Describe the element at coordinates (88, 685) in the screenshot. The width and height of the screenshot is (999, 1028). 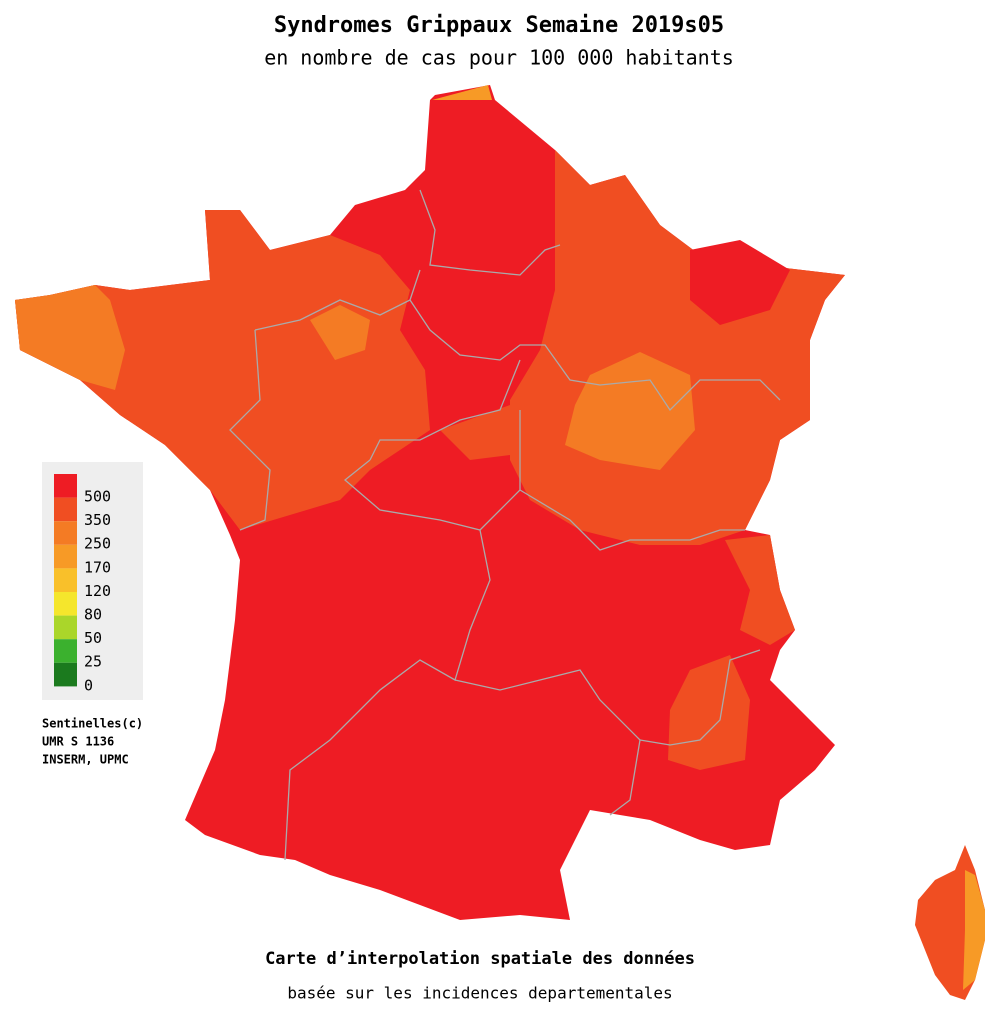
I see `legend-label: 0` at that location.